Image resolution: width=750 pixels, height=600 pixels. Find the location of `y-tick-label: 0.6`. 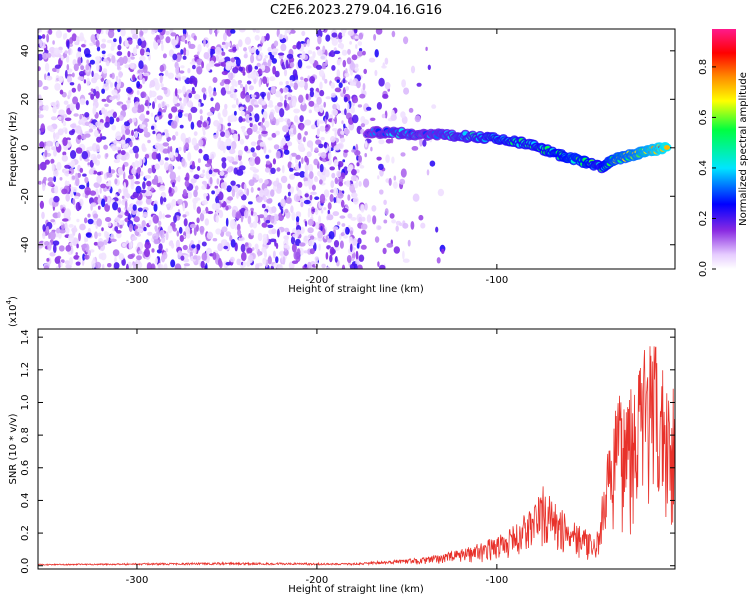

y-tick-label: 0.6 is located at coordinates (25, 468).